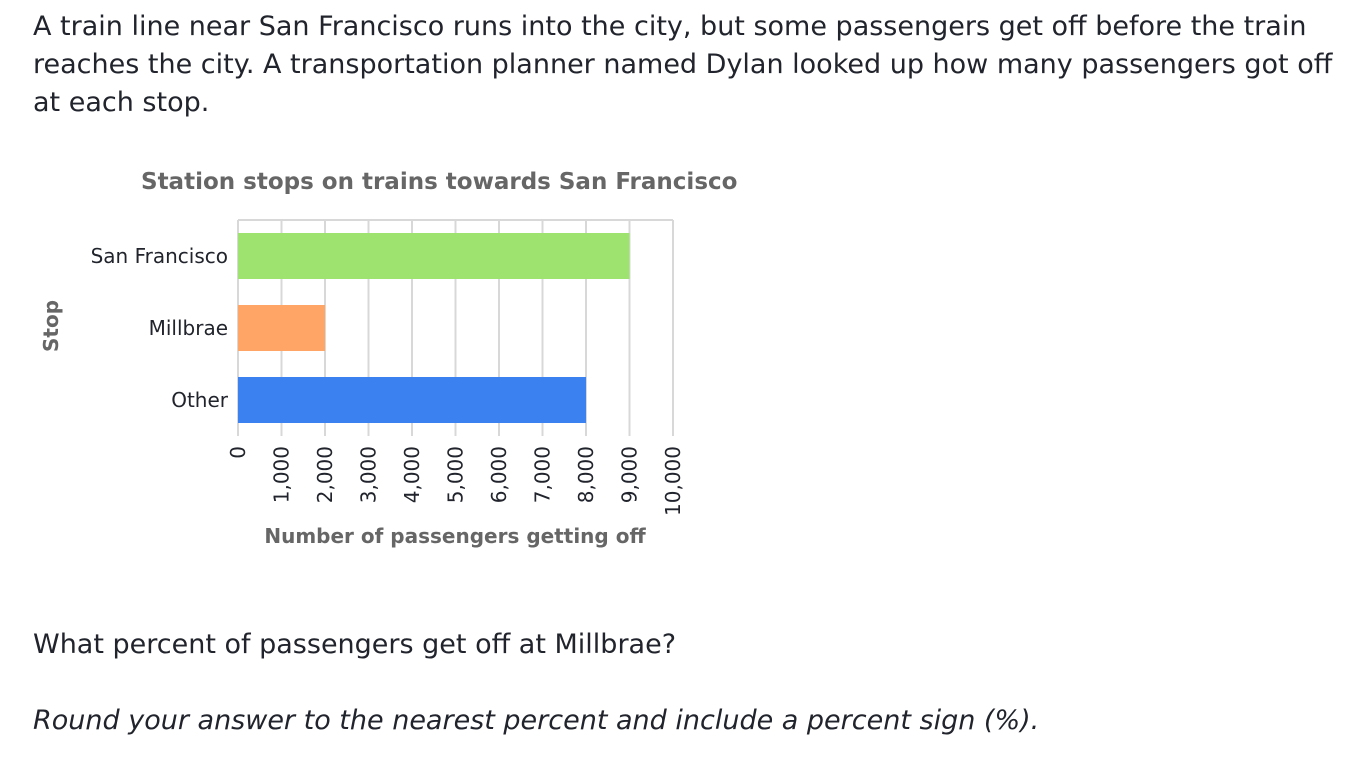 This screenshot has height=759, width=1363. I want to click on x-tick-label: 8,000, so click(586, 474).